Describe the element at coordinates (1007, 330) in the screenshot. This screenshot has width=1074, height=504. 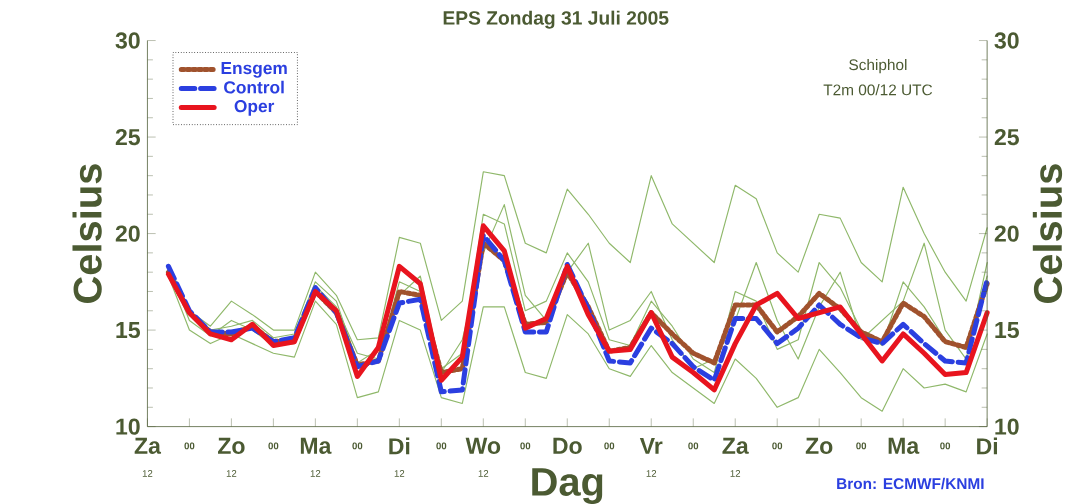
I see `y2-tick-label: 15` at that location.